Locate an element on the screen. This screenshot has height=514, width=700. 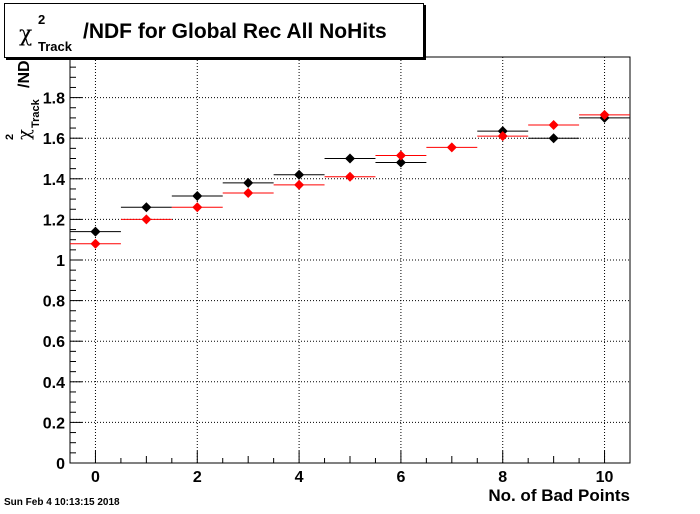
x-axis-label: No. of Bad Points is located at coordinates (559, 495).